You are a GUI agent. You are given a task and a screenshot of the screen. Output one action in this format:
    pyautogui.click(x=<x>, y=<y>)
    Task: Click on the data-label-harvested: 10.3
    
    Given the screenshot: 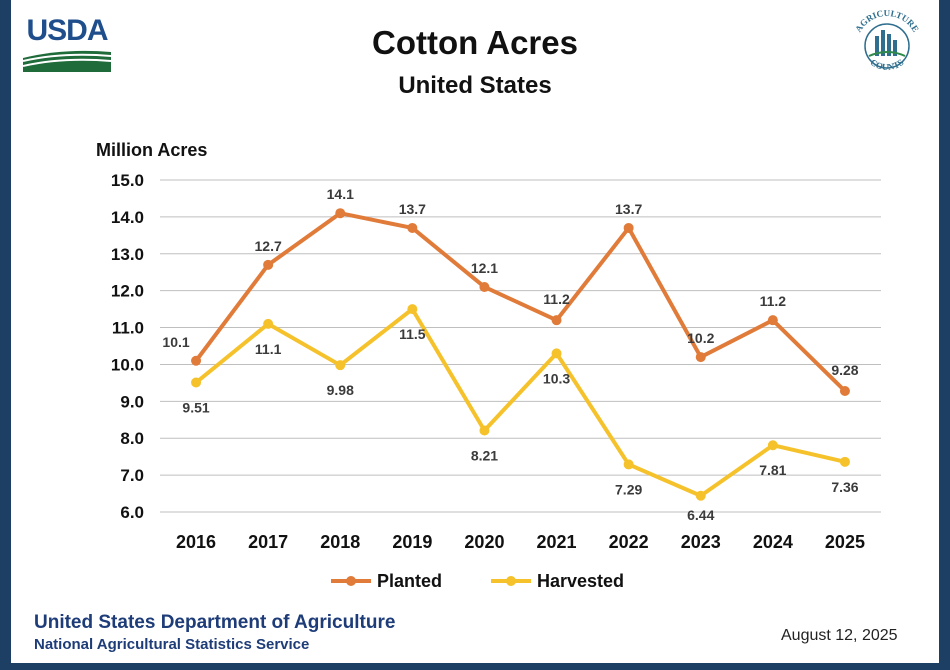 What is the action you would take?
    pyautogui.click(x=556, y=378)
    